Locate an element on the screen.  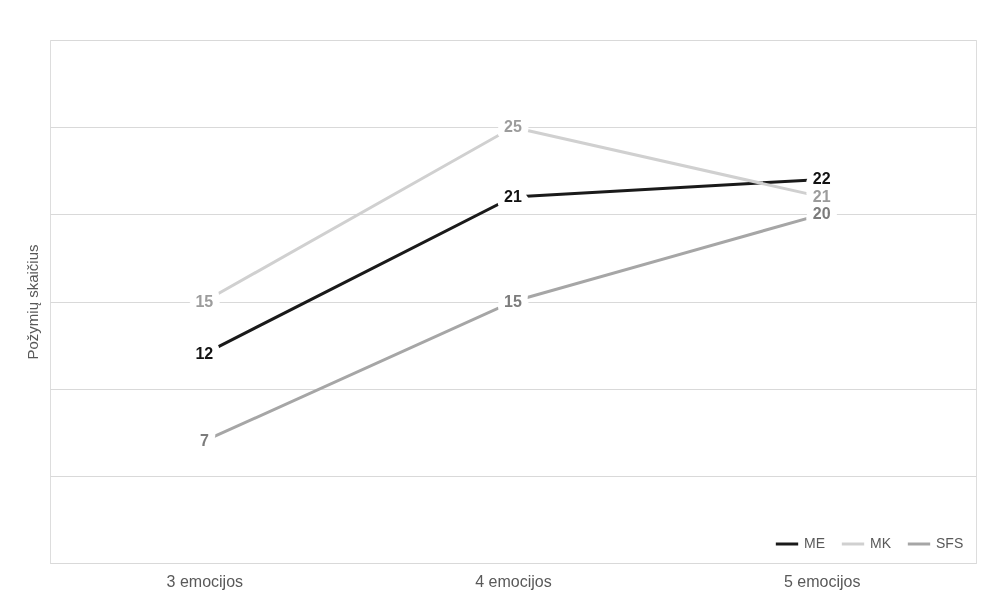
data-label: 25 is located at coordinates (513, 127).